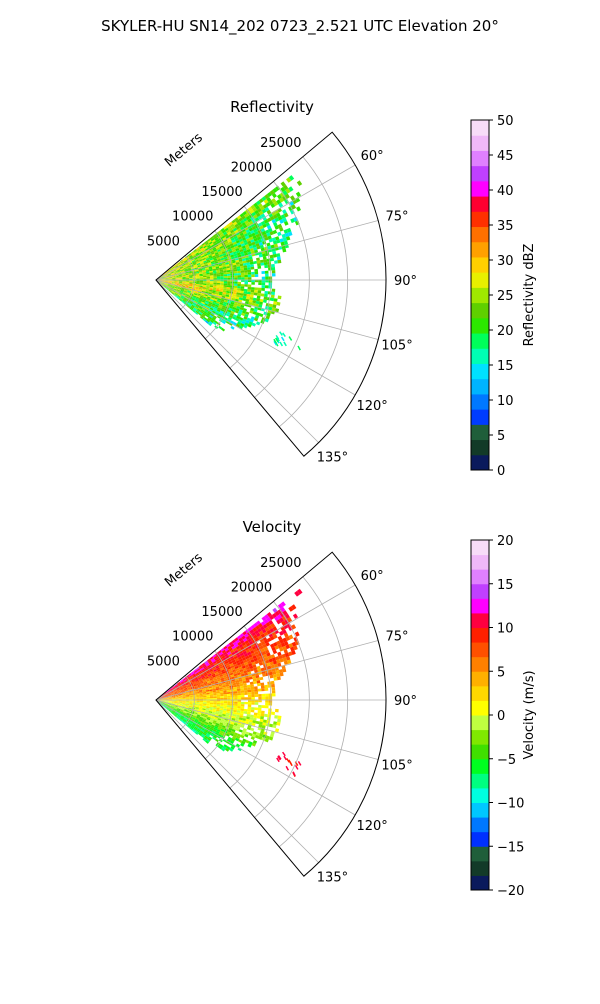 This screenshot has width=600, height=1004. Describe the element at coordinates (405, 701) in the screenshot. I see `azimuth-tick-label: 90°` at that location.